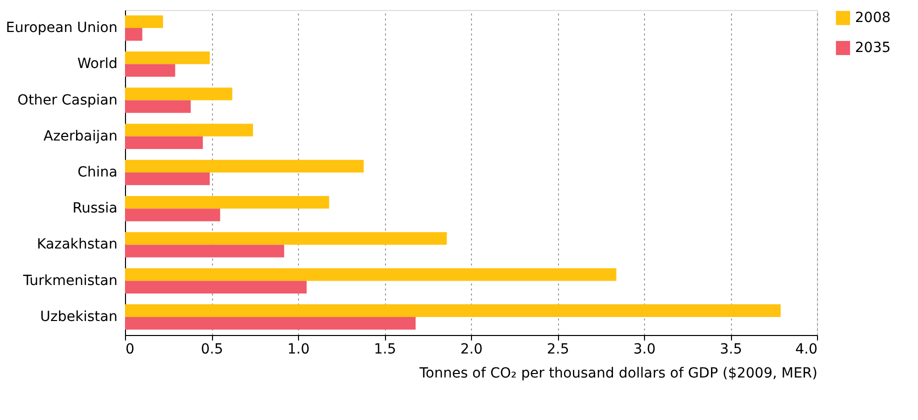 This screenshot has width=918, height=420. I want to click on x-tick-label: 1.5, so click(385, 350).